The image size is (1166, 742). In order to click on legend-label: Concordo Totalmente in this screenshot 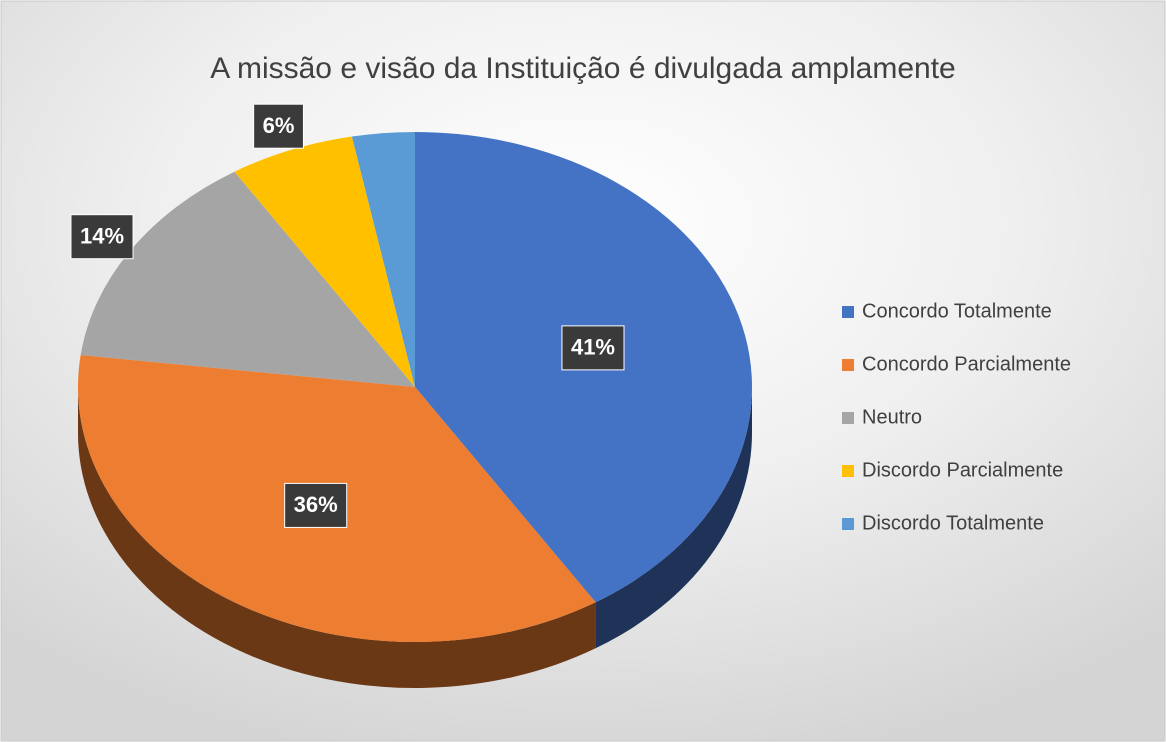, I will do `click(957, 311)`.